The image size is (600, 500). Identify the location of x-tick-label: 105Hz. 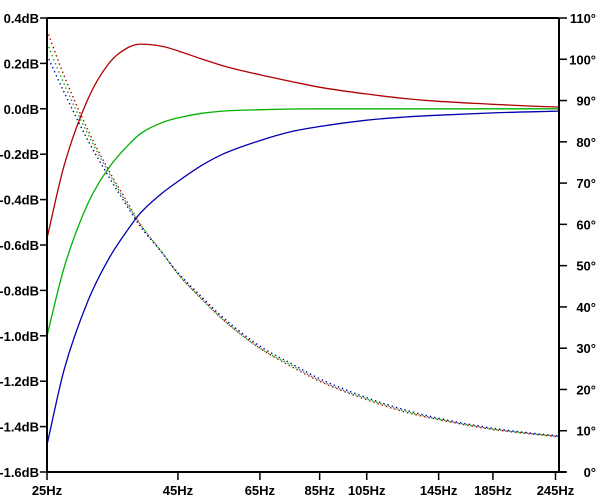
(367, 490).